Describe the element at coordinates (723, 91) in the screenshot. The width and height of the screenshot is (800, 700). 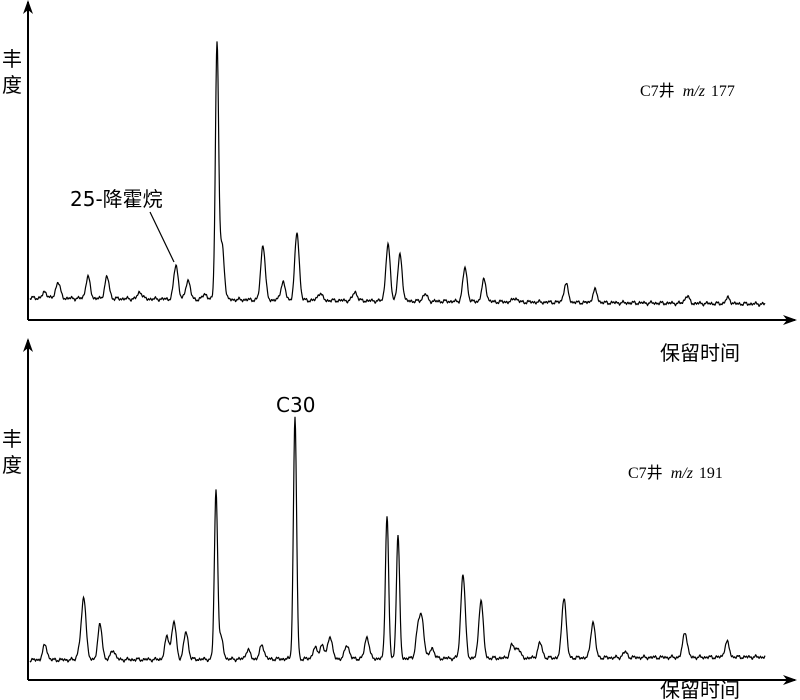
I see `mass: 177` at that location.